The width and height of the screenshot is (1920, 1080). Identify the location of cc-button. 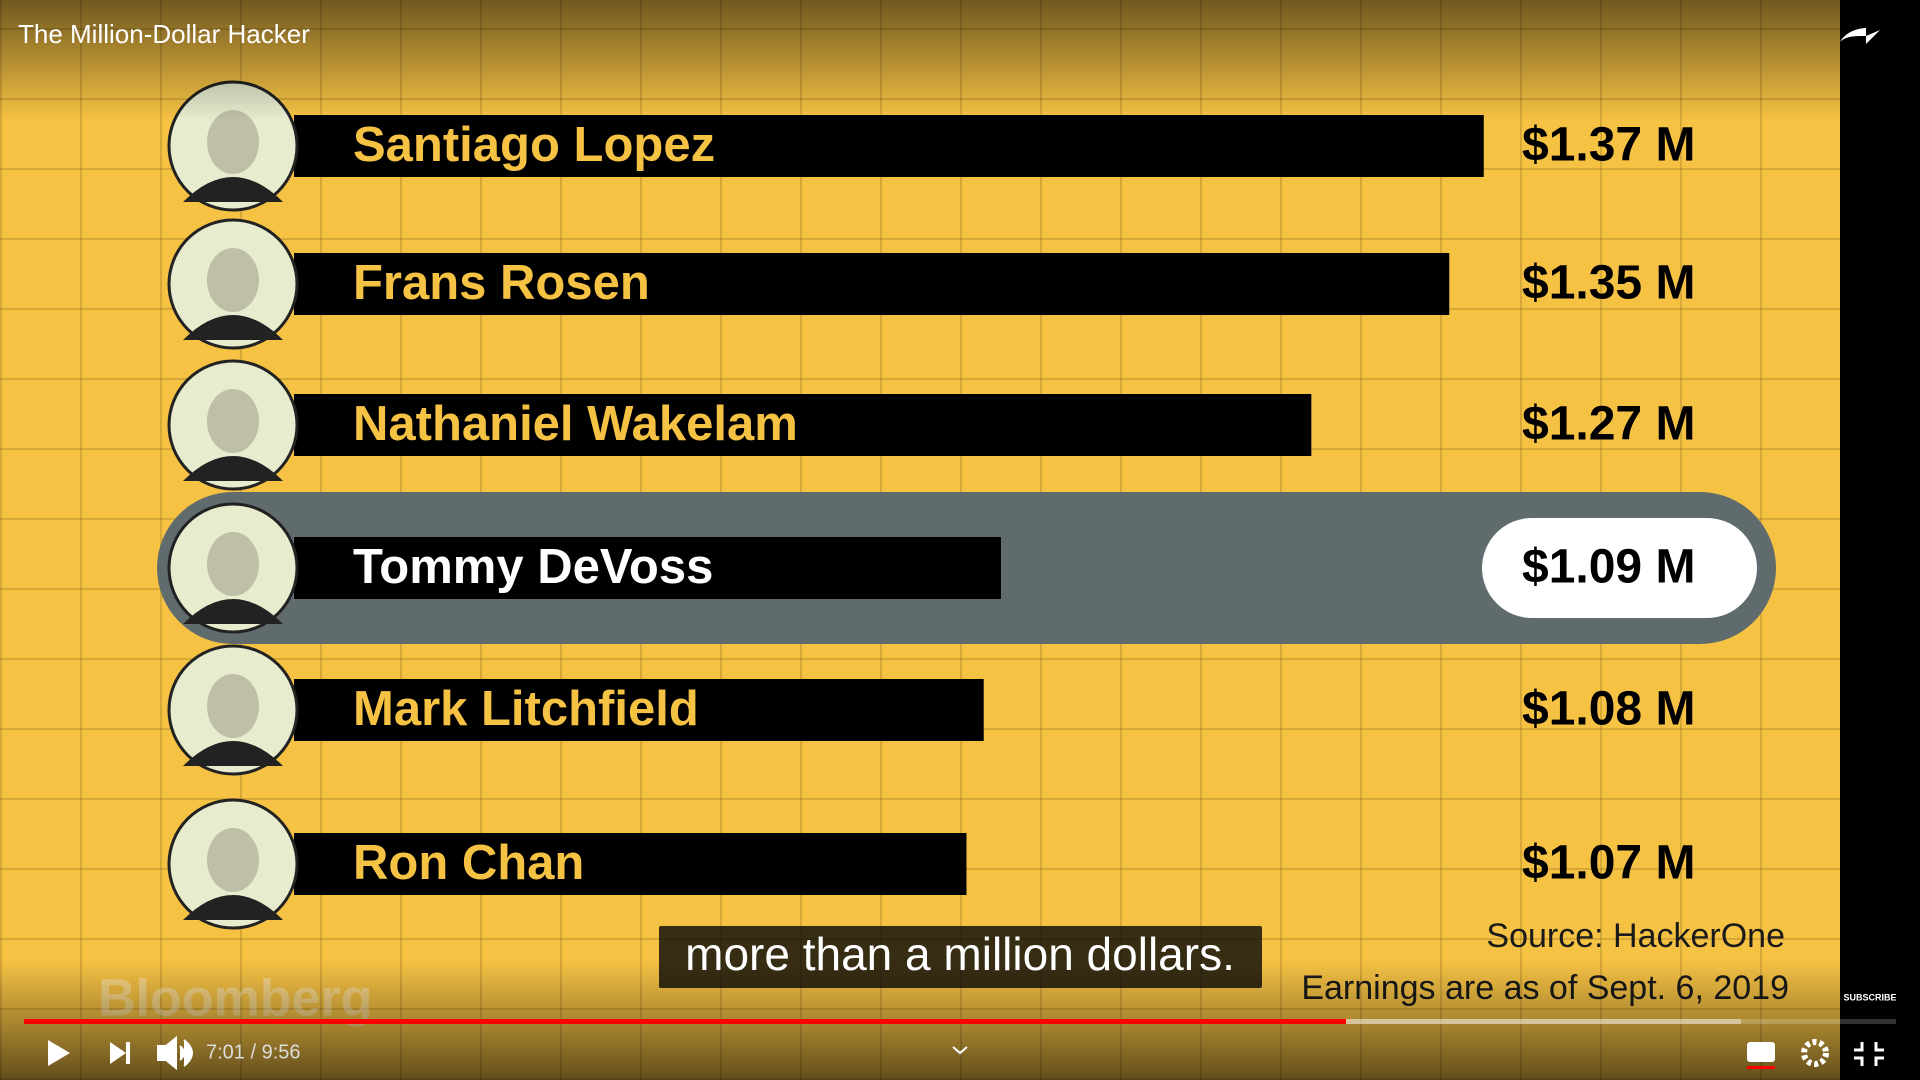
(1761, 1052).